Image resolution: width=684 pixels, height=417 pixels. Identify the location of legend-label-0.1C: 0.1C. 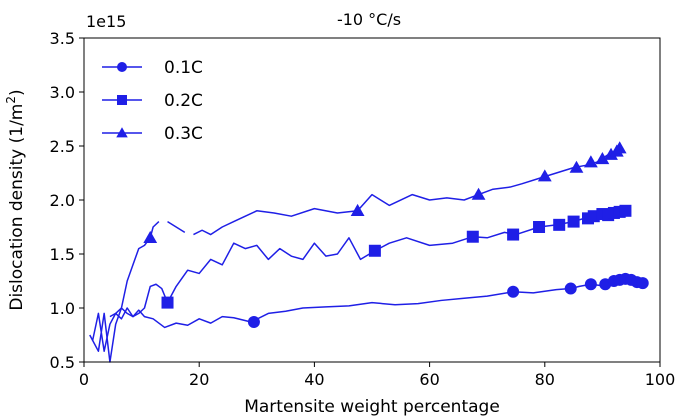
(183, 68).